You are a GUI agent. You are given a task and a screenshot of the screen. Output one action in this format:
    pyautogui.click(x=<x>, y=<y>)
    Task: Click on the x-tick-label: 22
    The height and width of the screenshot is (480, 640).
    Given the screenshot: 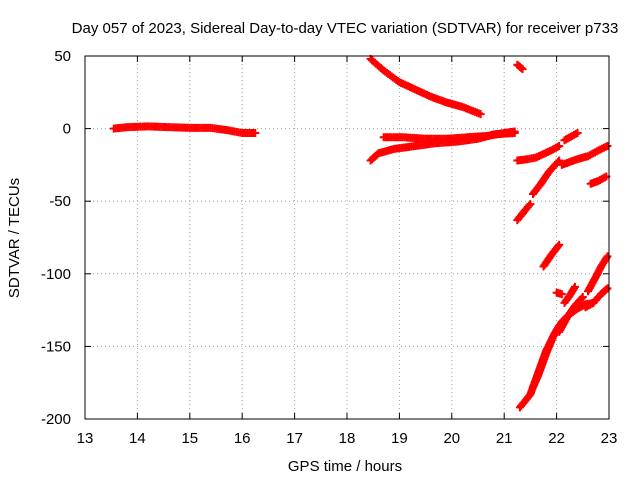 What is the action you would take?
    pyautogui.click(x=556, y=438)
    